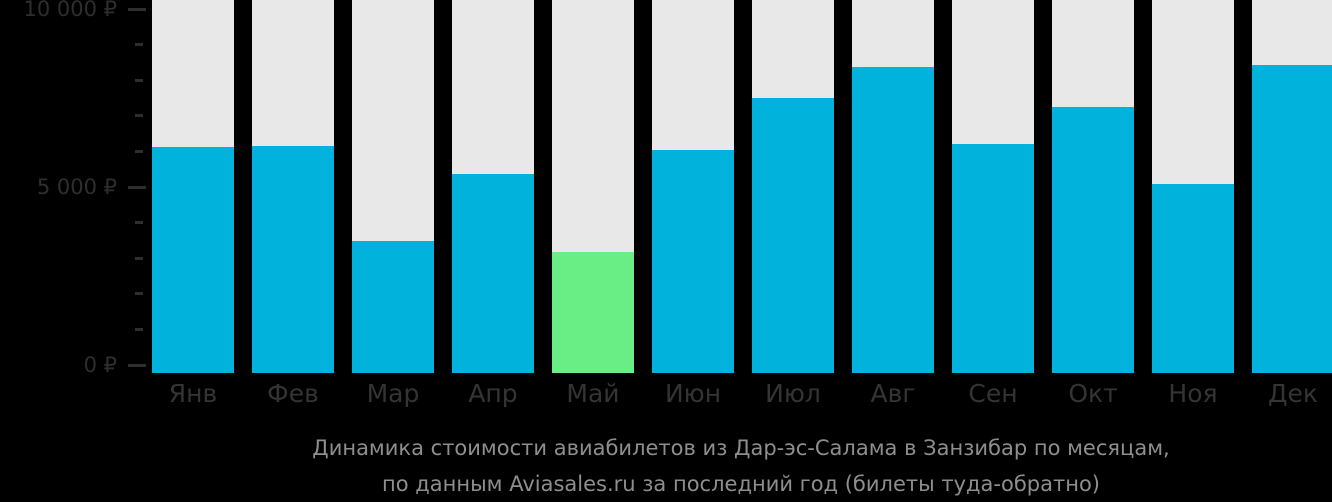 This screenshot has width=1332, height=502. I want to click on x-axis-label-Фев: Фев, so click(293, 393).